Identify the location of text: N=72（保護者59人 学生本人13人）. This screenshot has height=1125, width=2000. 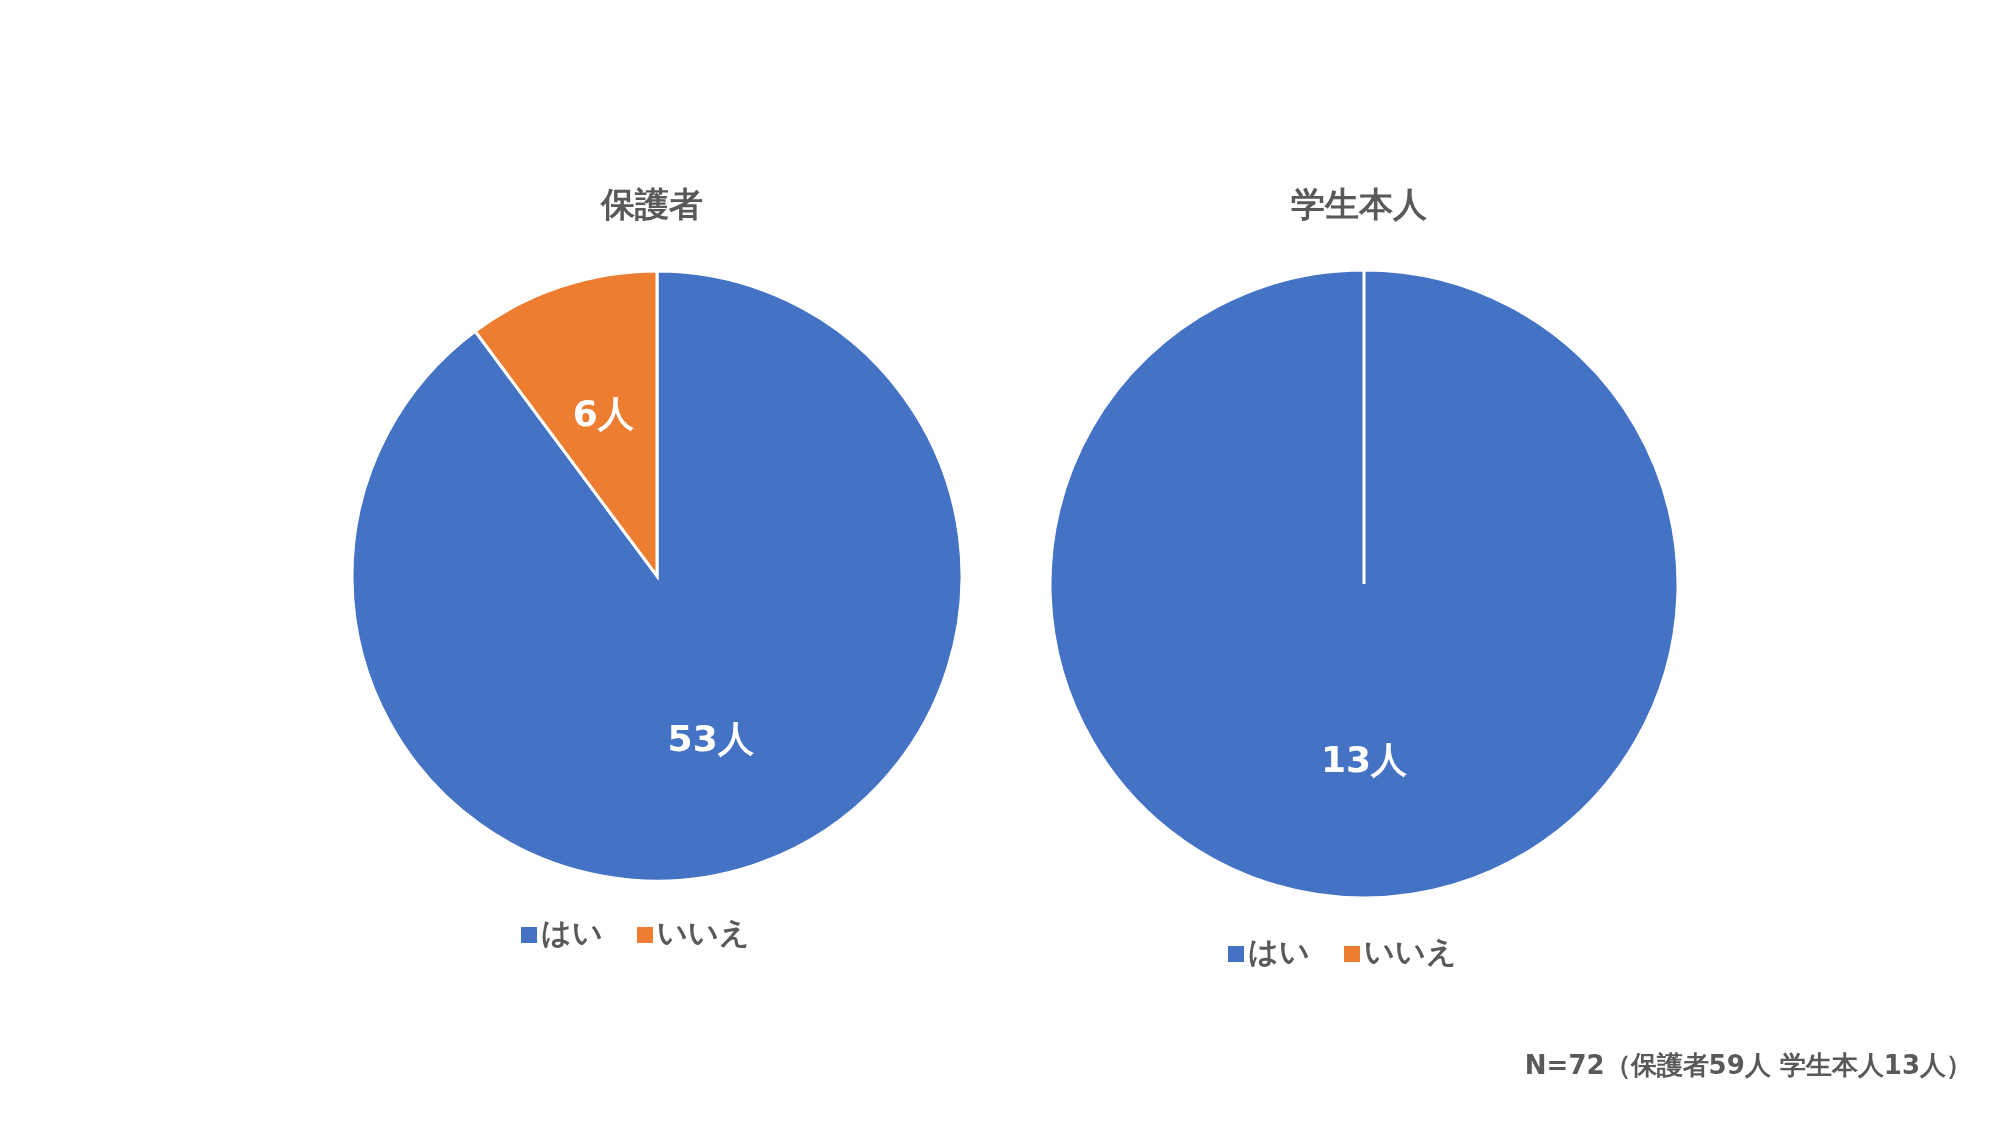
(1748, 1065).